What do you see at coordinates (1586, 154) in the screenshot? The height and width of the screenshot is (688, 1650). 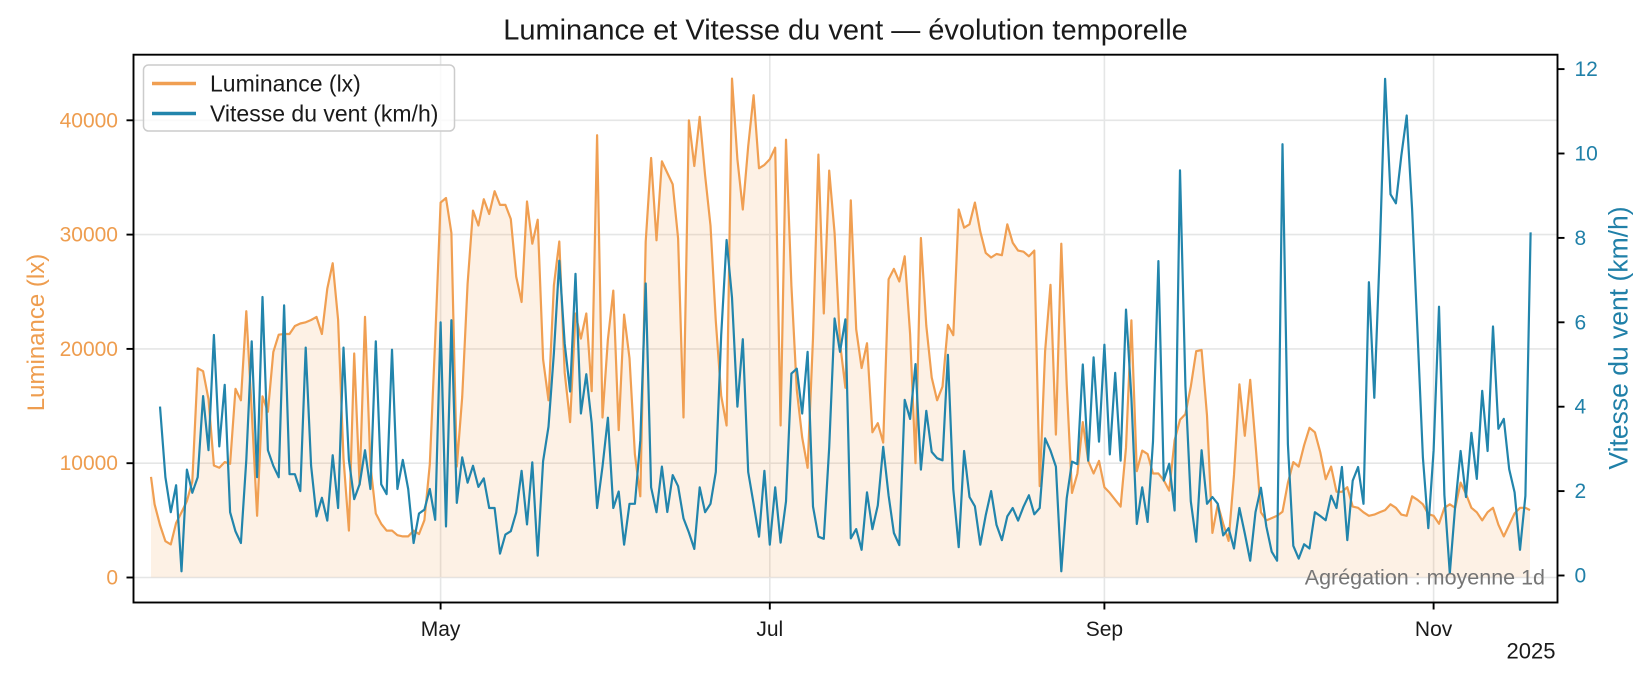 I see `svg-text: 10` at bounding box center [1586, 154].